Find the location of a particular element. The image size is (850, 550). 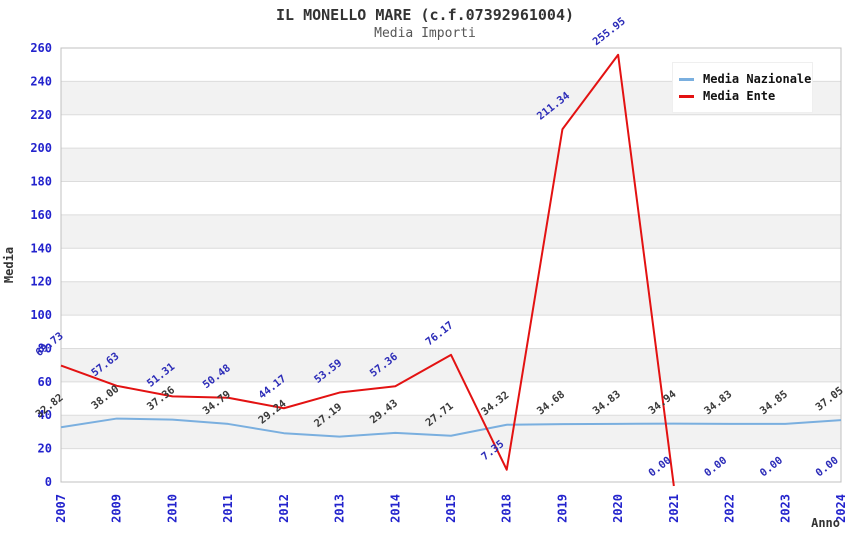

chart-subtitle: Media Importi is located at coordinates (425, 33).